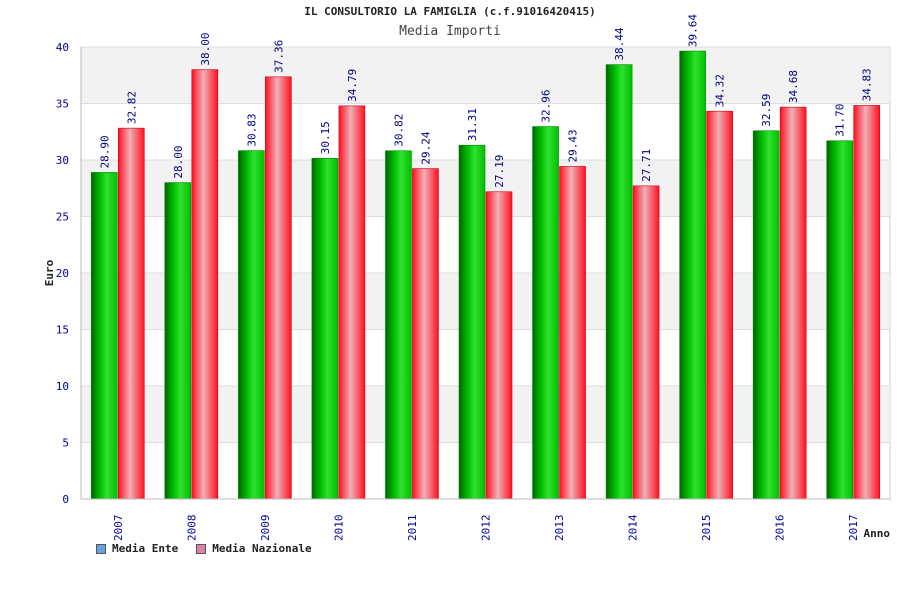 This screenshot has width=900, height=600. What do you see at coordinates (101, 548) in the screenshot?
I see `legend-swatch-ente` at bounding box center [101, 548].